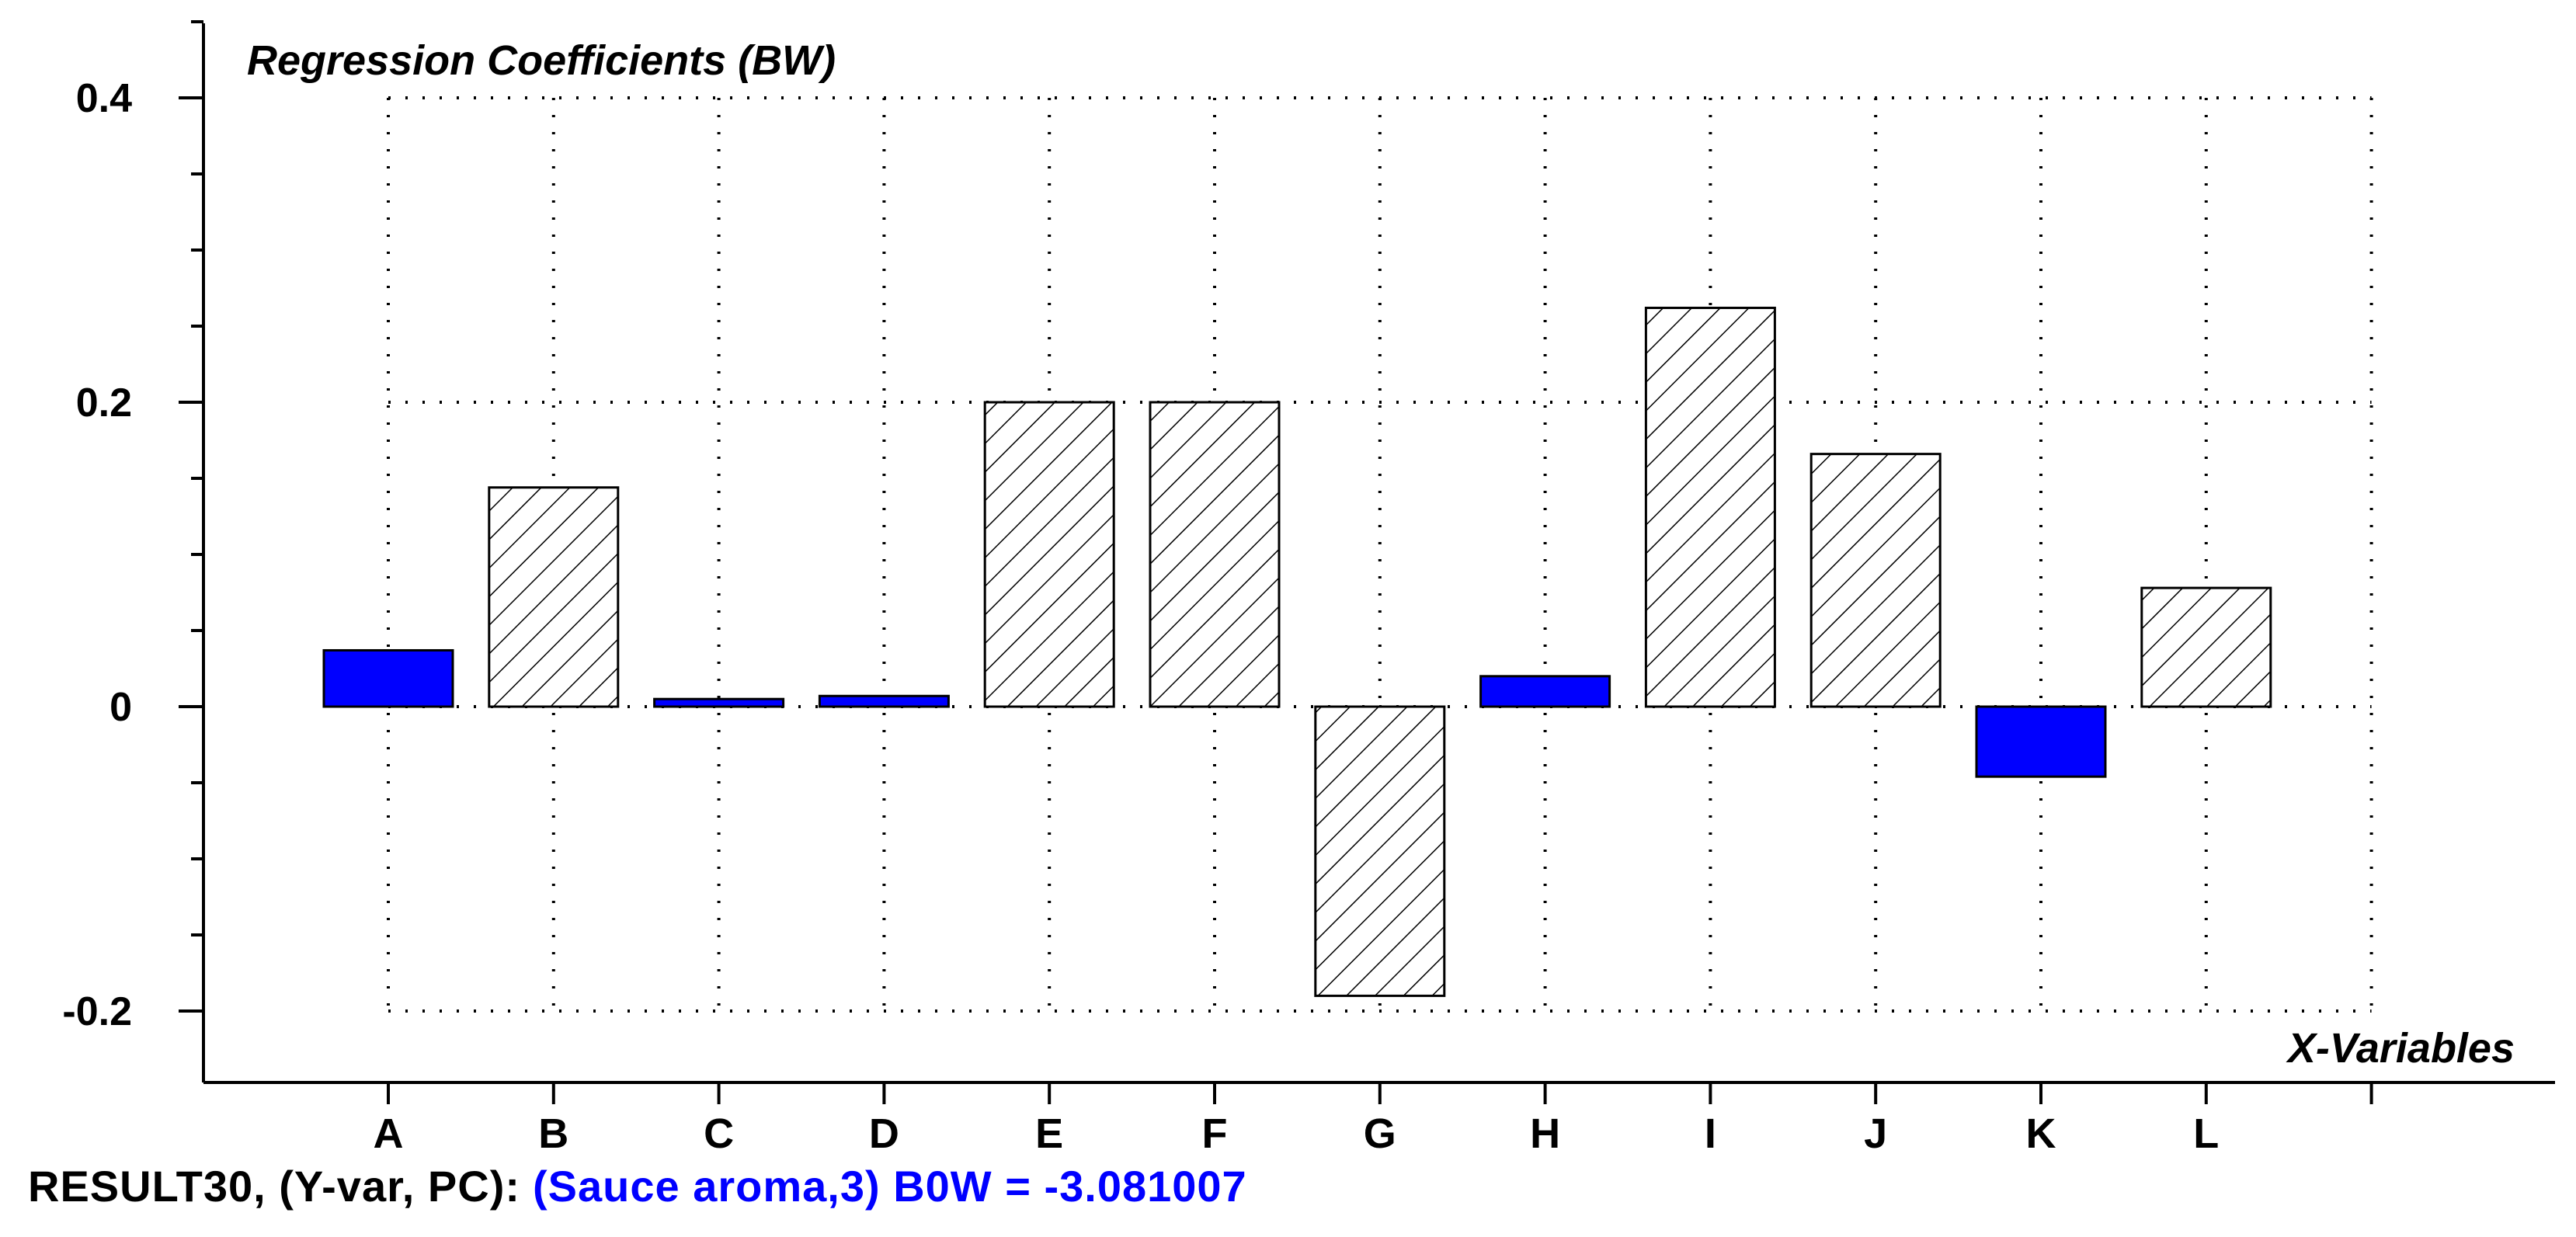 This screenshot has width=2576, height=1237. What do you see at coordinates (1710, 507) in the screenshot?
I see `bar-I` at bounding box center [1710, 507].